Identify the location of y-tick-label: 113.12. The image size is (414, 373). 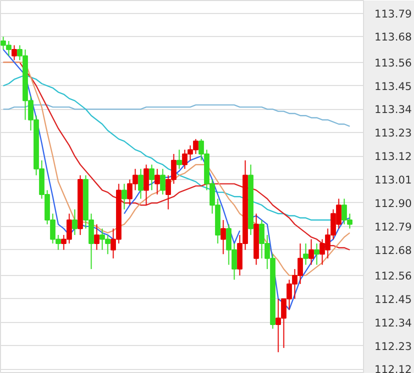
(393, 157).